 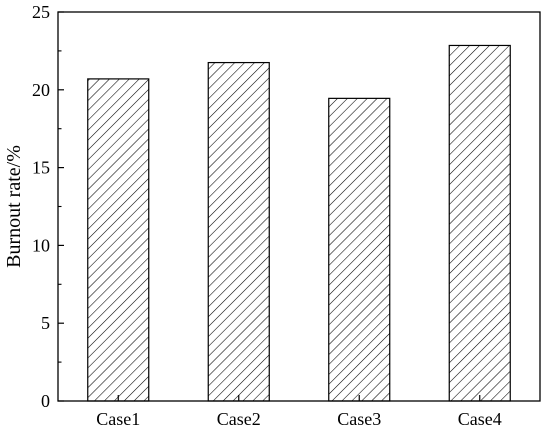 I want to click on y-axis-title: Burnout rate/%, so click(x=14, y=206).